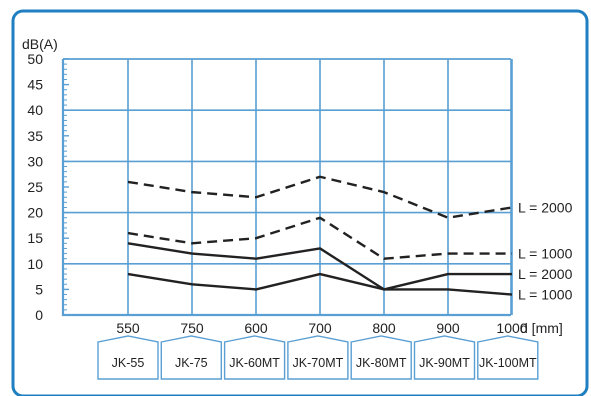 Image resolution: width=591 pixels, height=396 pixels. Describe the element at coordinates (191, 363) in the screenshot. I see `model-tag-label: JK-75` at that location.